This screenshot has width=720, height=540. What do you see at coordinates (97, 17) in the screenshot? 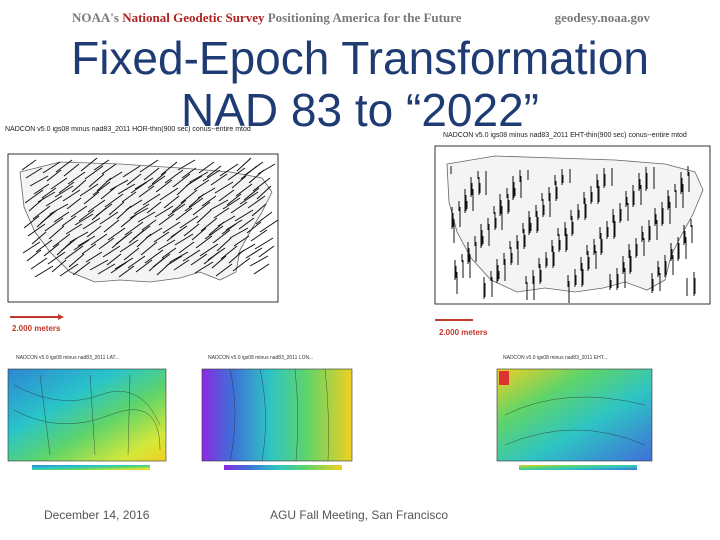
I see `agency-prefix: NOAA's` at bounding box center [97, 17].